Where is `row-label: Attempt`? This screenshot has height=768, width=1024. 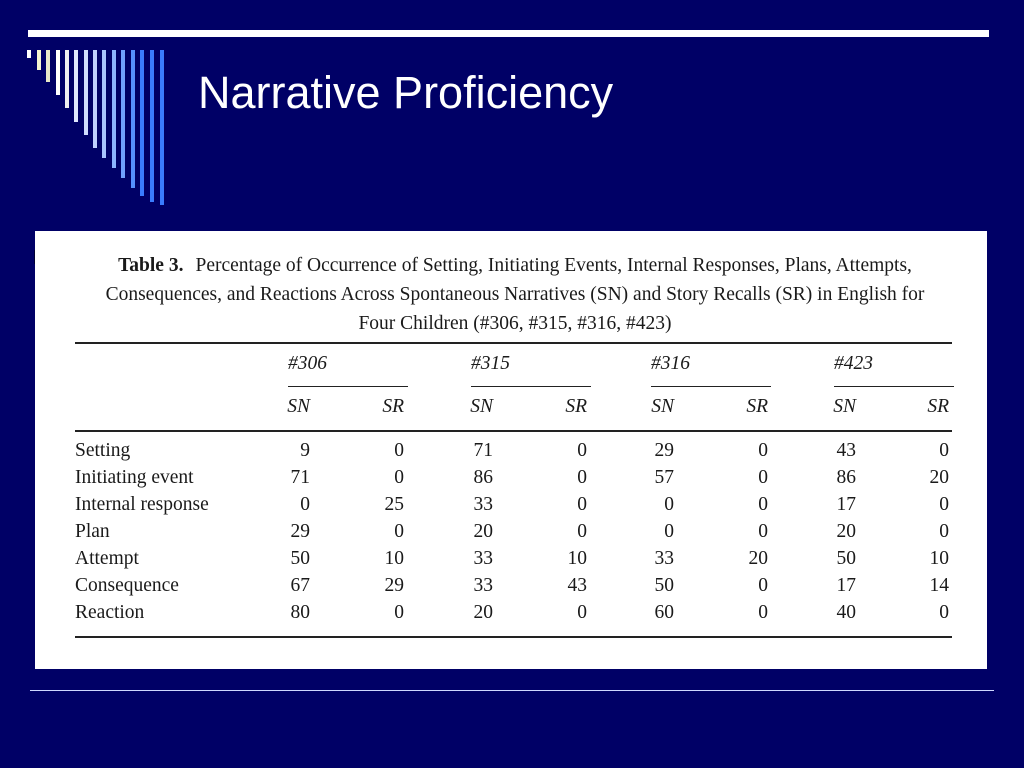 row-label: Attempt is located at coordinates (107, 558).